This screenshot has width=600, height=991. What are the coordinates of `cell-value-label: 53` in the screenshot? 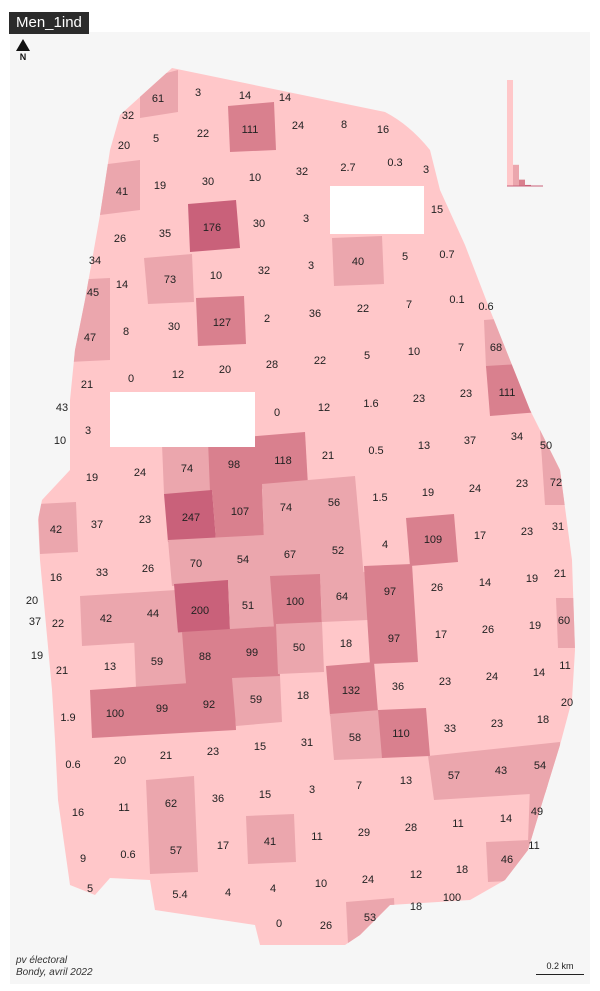 It's located at (370, 918).